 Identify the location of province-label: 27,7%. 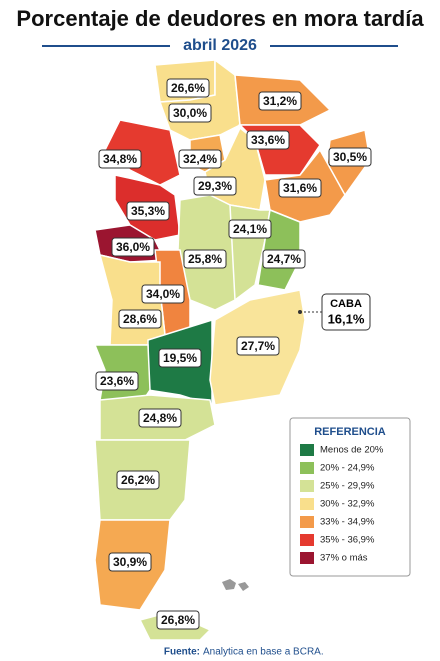
(258, 346).